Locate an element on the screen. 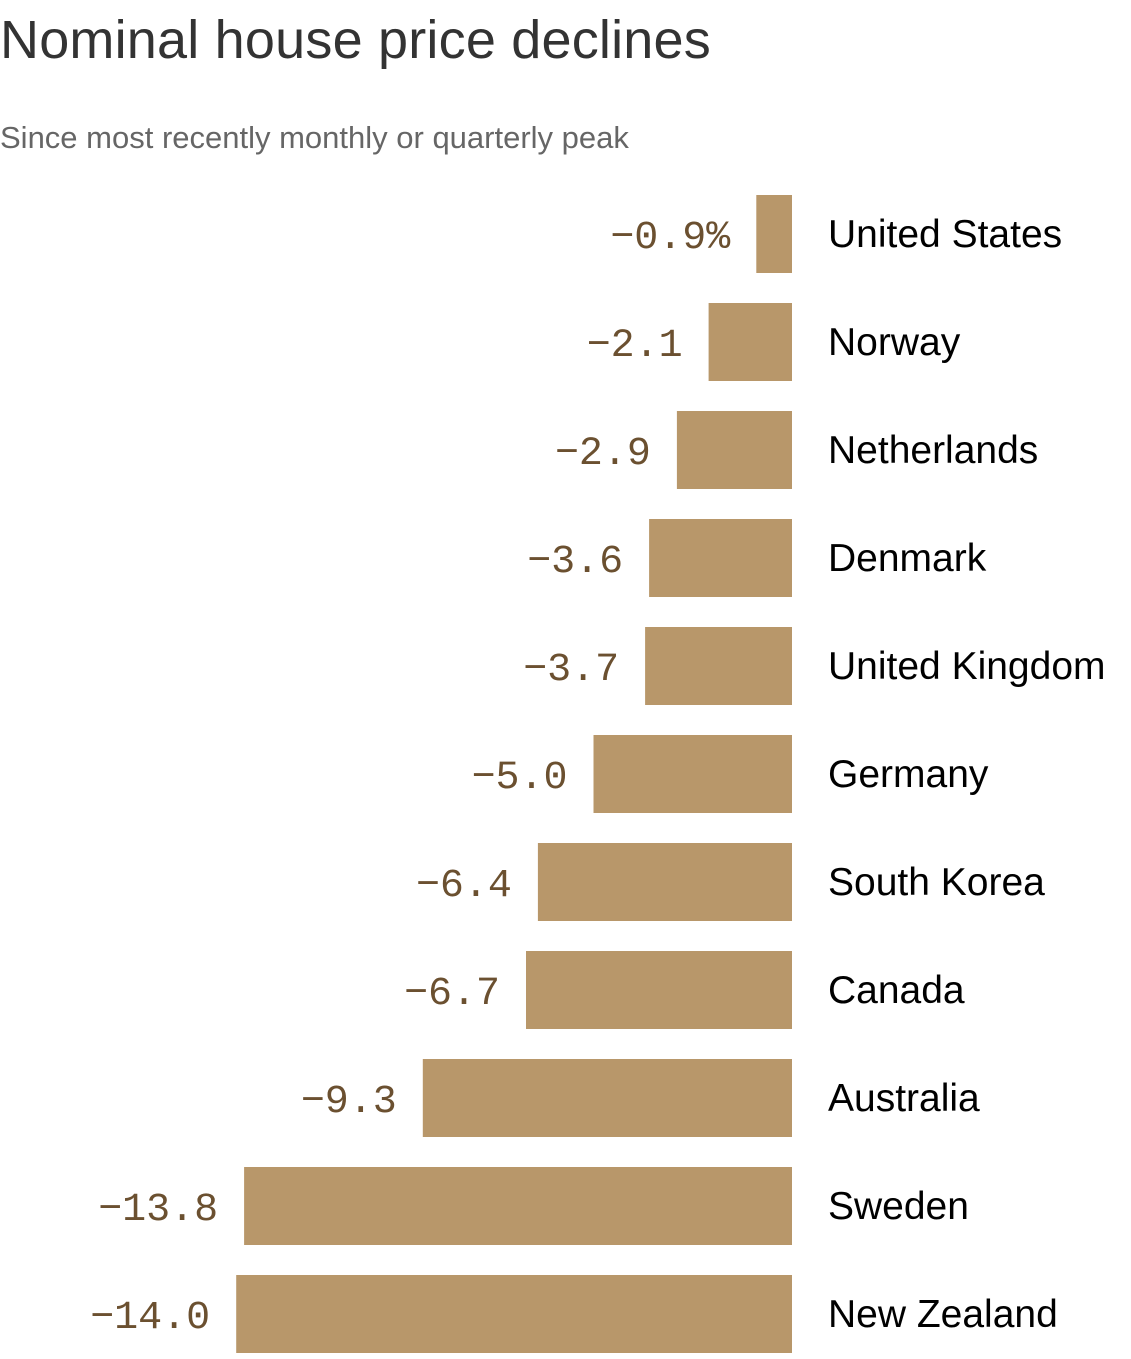  chart-title: Nominal house price declines is located at coordinates (355, 40).